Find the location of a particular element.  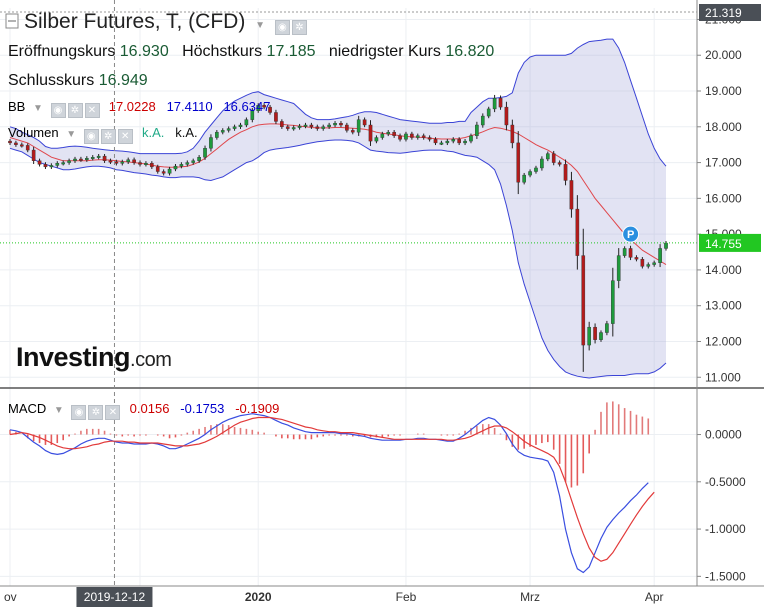

bb-eye-icon: ◉ is located at coordinates (58, 110).